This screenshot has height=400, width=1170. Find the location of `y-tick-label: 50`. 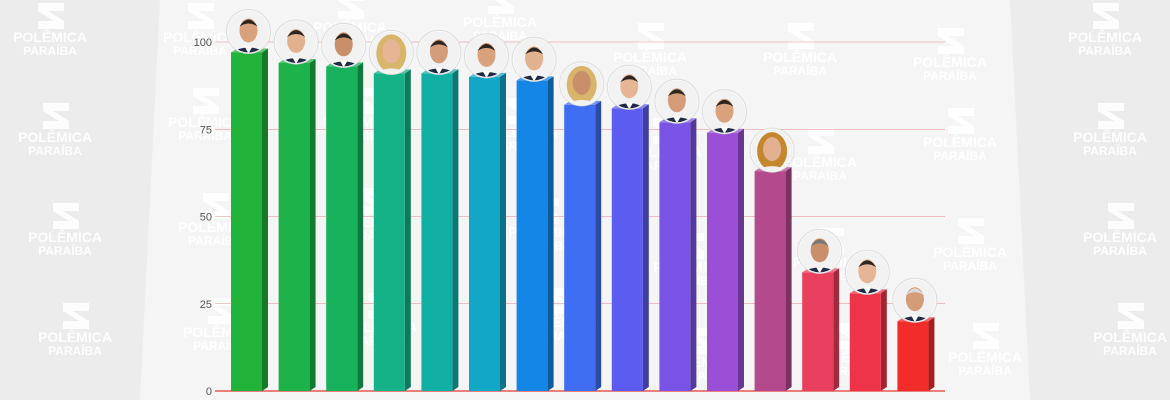

y-tick-label: 50 is located at coordinates (206, 218).